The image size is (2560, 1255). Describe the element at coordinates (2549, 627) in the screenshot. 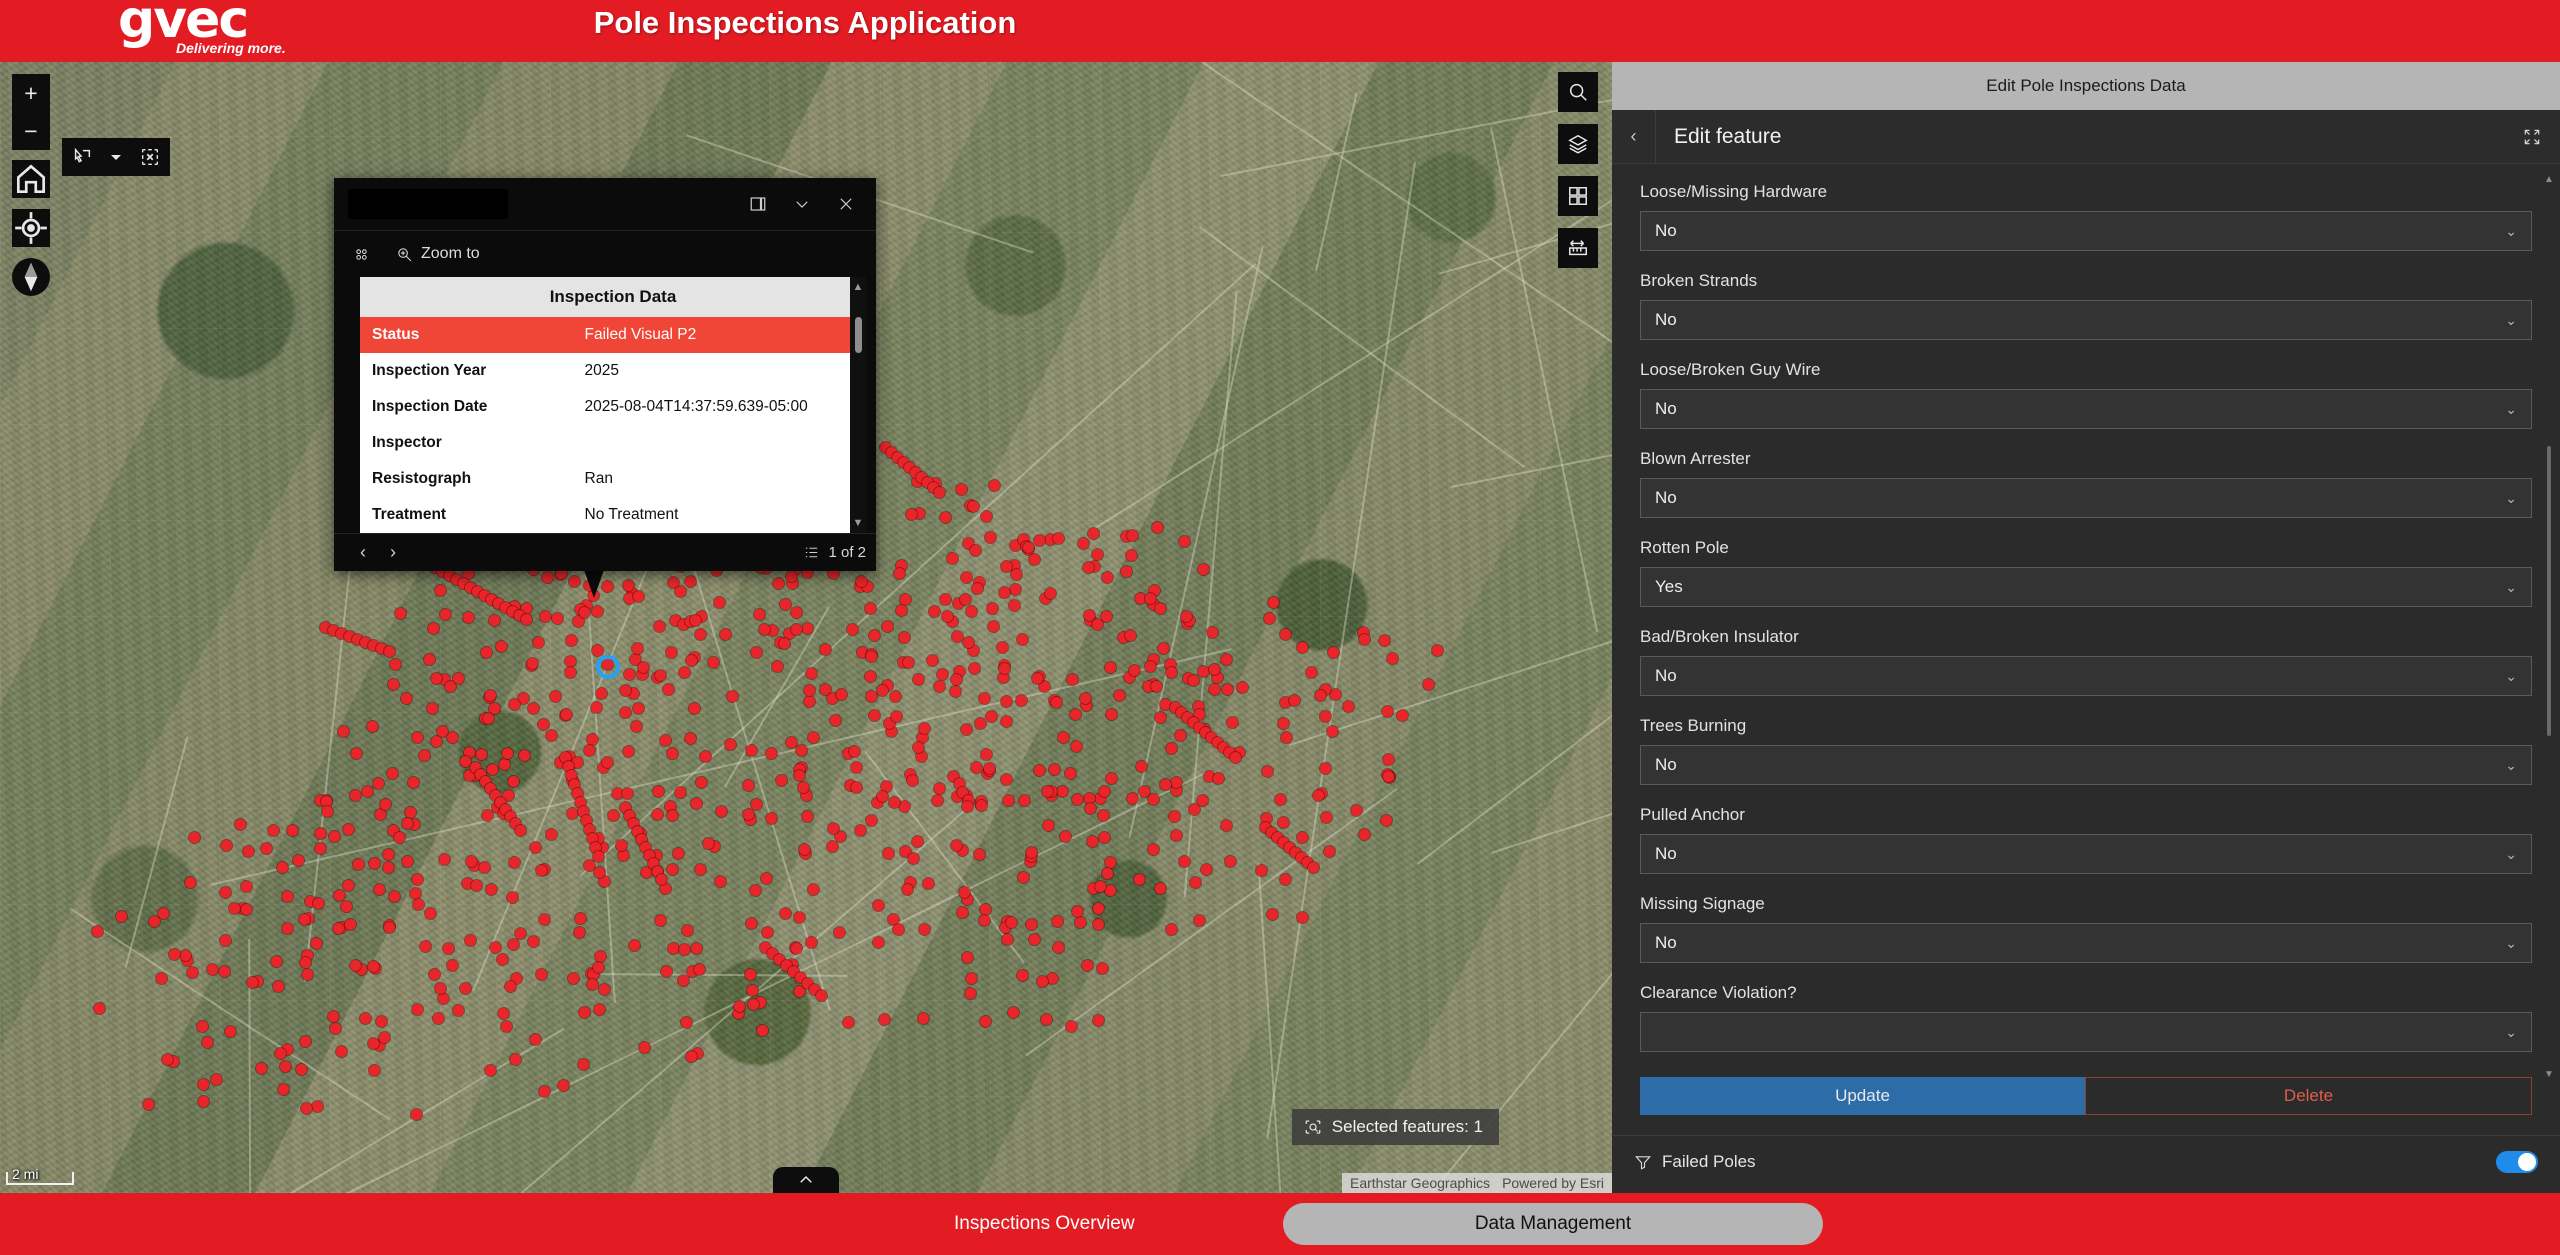

I see `form-scrollbar: ▲ ▼` at that location.